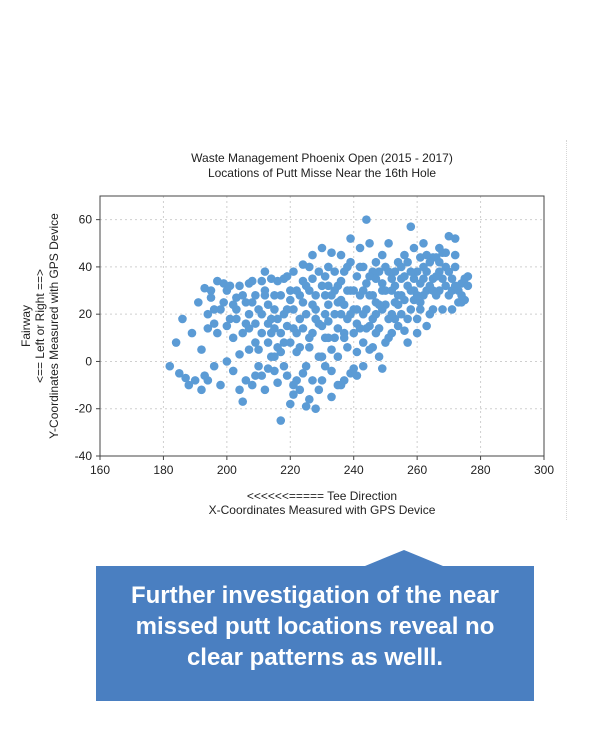 The image size is (596, 745). I want to click on x-tick-label: 220, so click(290, 470).